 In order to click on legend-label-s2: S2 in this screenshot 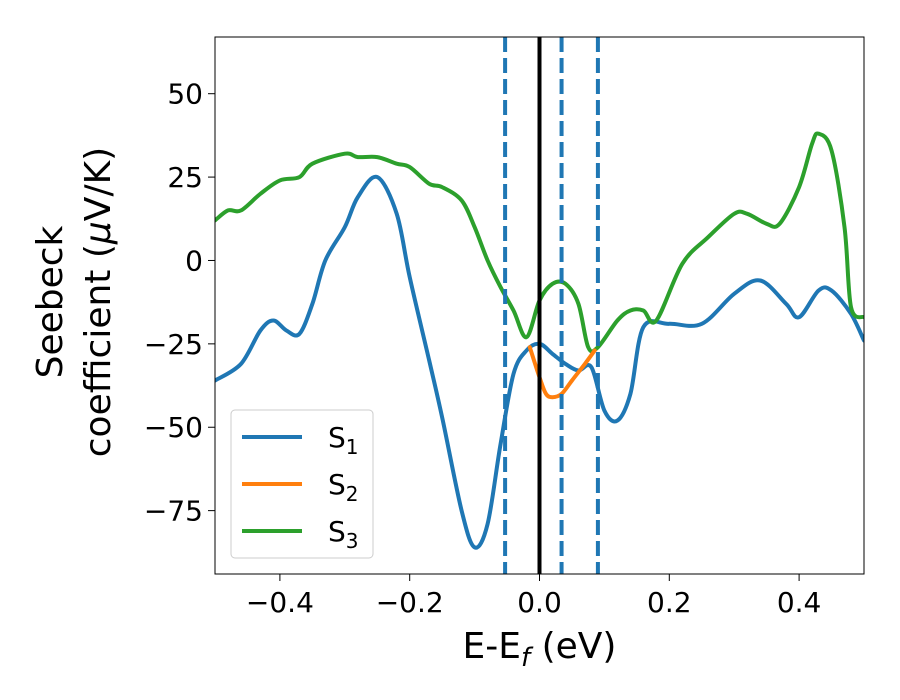, I will do `click(343, 487)`.